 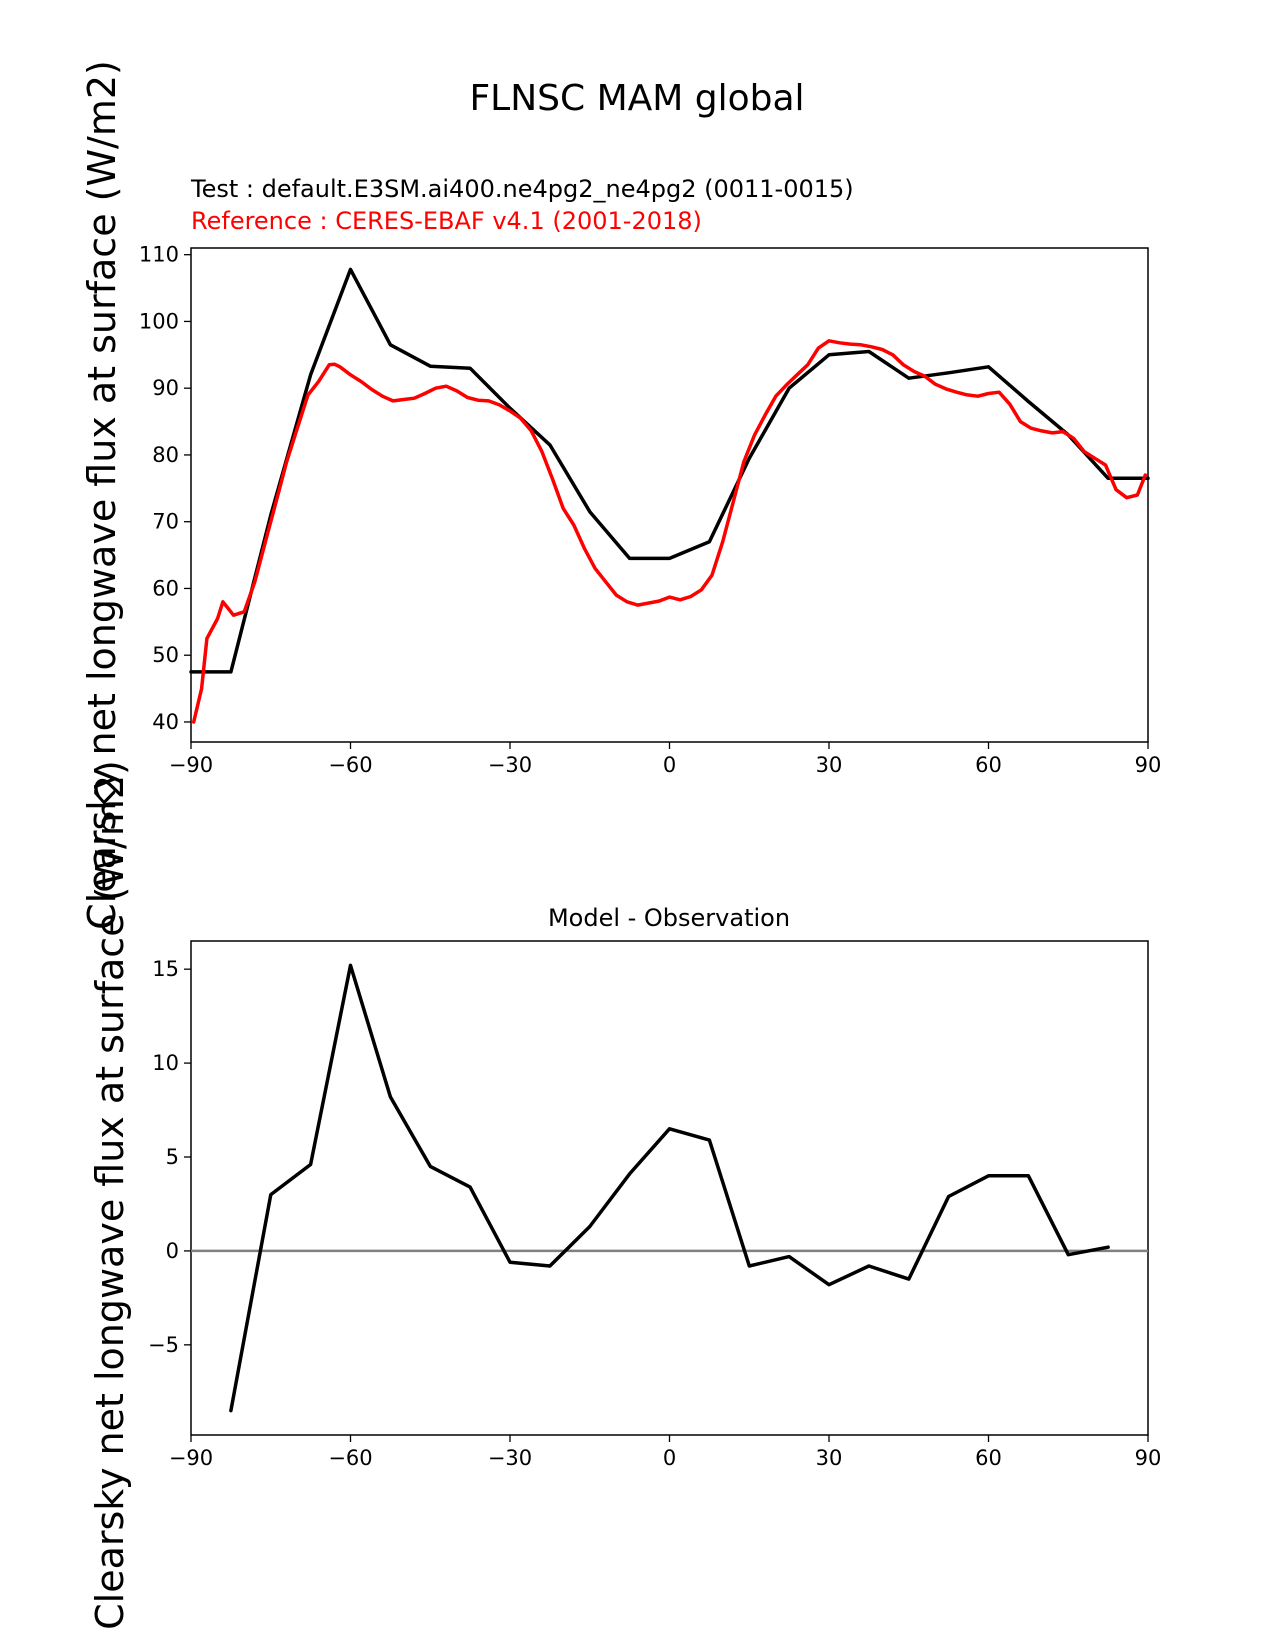 What do you see at coordinates (159, 255) in the screenshot?
I see `y-tick-label: 110` at bounding box center [159, 255].